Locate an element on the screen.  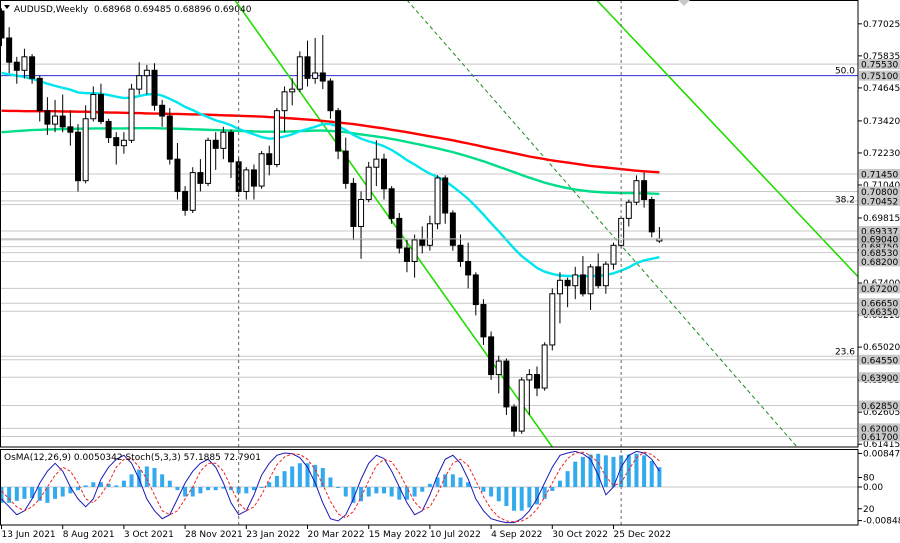
indicator-pane-frame is located at coordinates (429, 487).